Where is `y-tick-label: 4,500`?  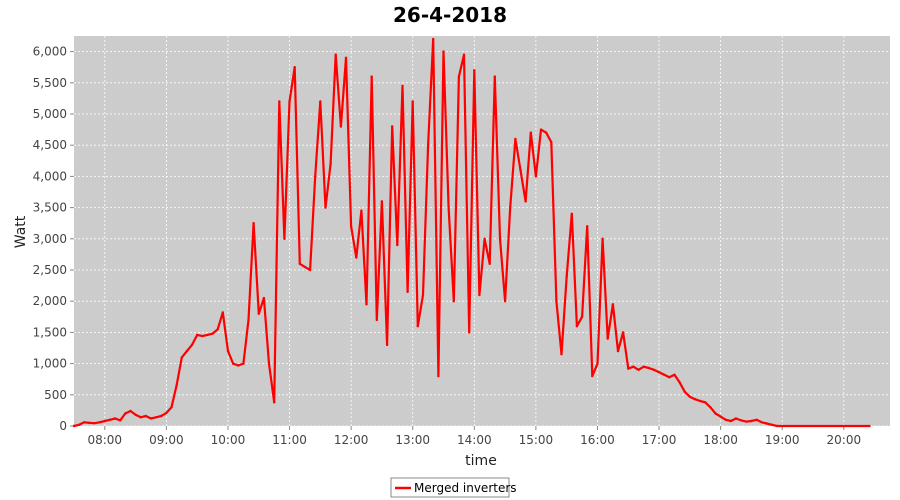 y-tick-label: 4,500 is located at coordinates (50, 145).